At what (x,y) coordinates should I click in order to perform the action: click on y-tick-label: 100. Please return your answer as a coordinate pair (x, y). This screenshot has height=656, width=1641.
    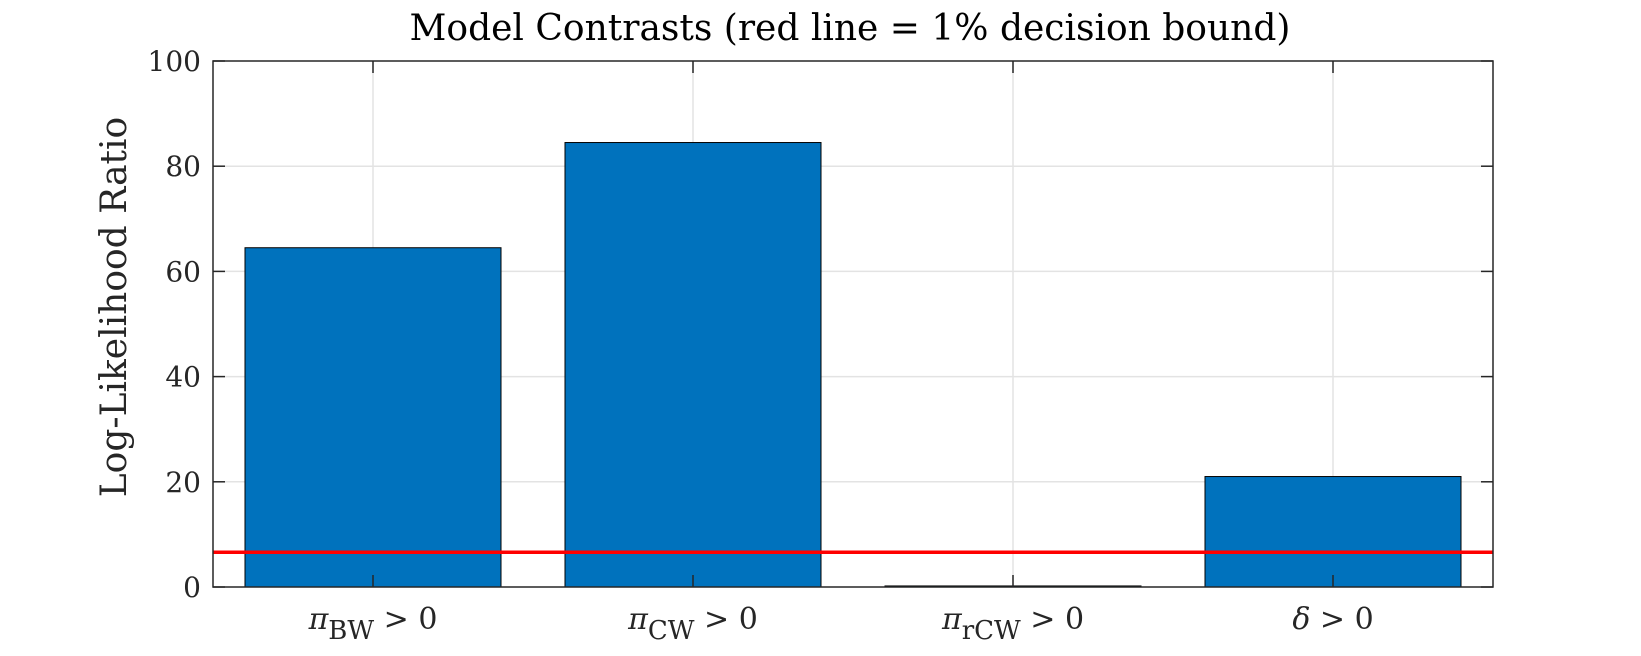
    Looking at the image, I should click on (174, 61).